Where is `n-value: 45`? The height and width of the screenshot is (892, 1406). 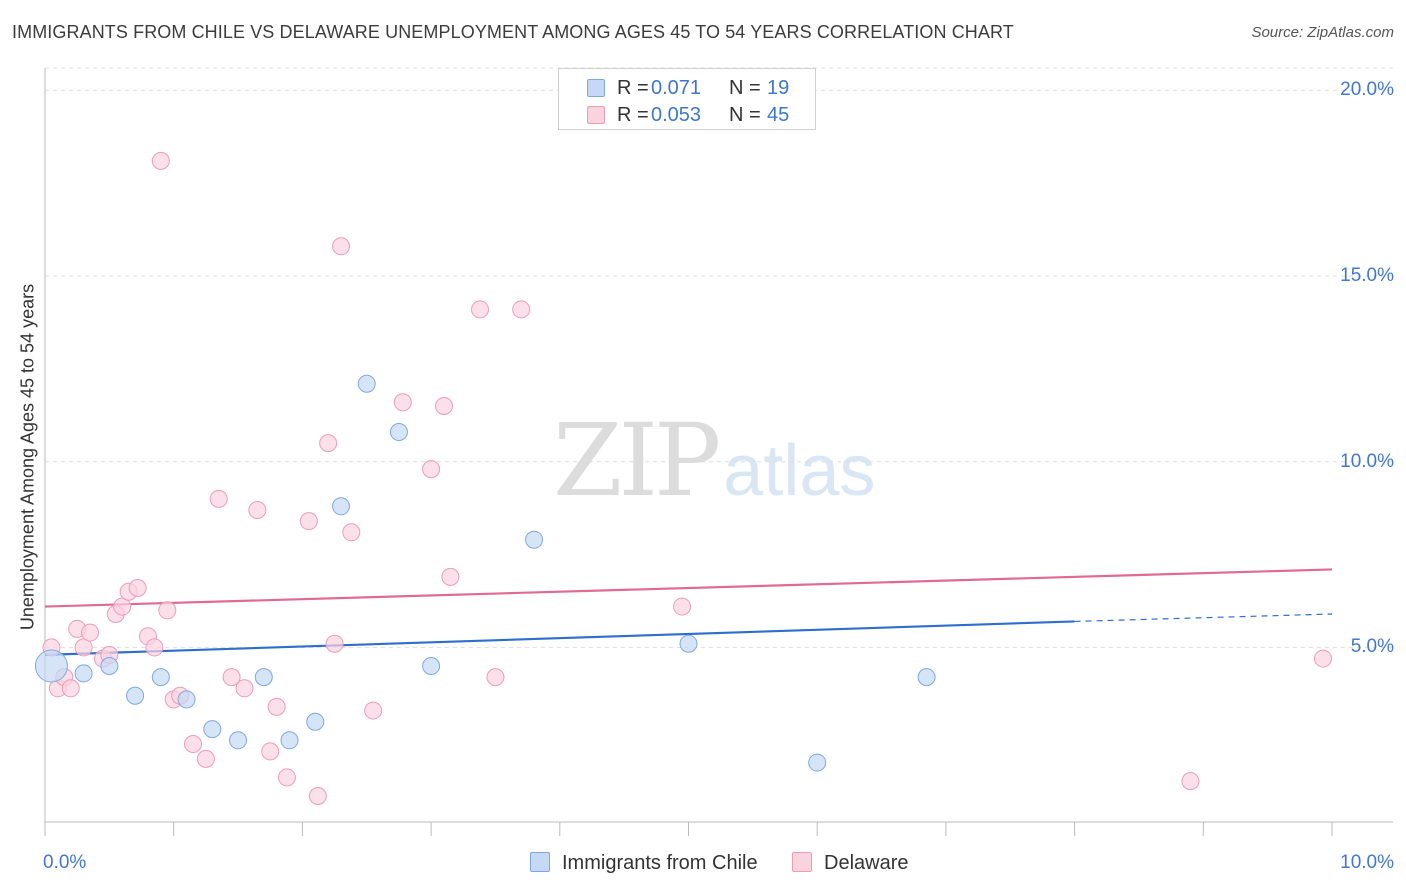
n-value: 45 is located at coordinates (778, 115).